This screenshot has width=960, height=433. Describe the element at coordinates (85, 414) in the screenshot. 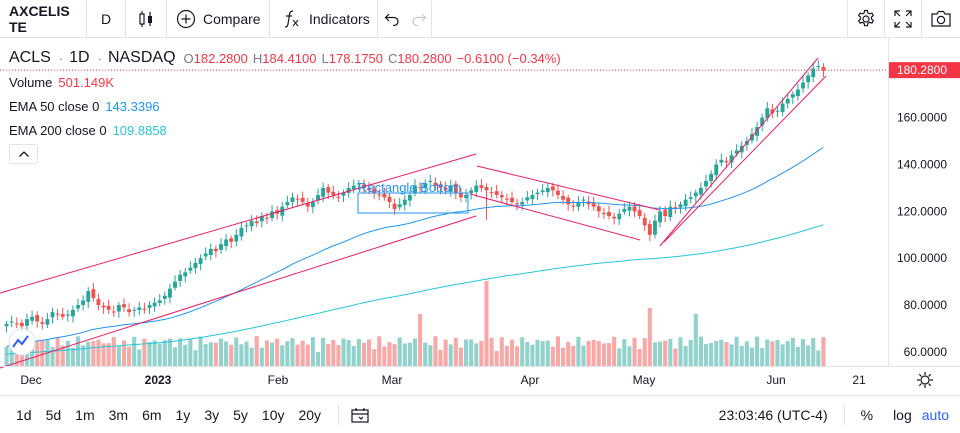

I see `range-button-1m: 1m` at that location.